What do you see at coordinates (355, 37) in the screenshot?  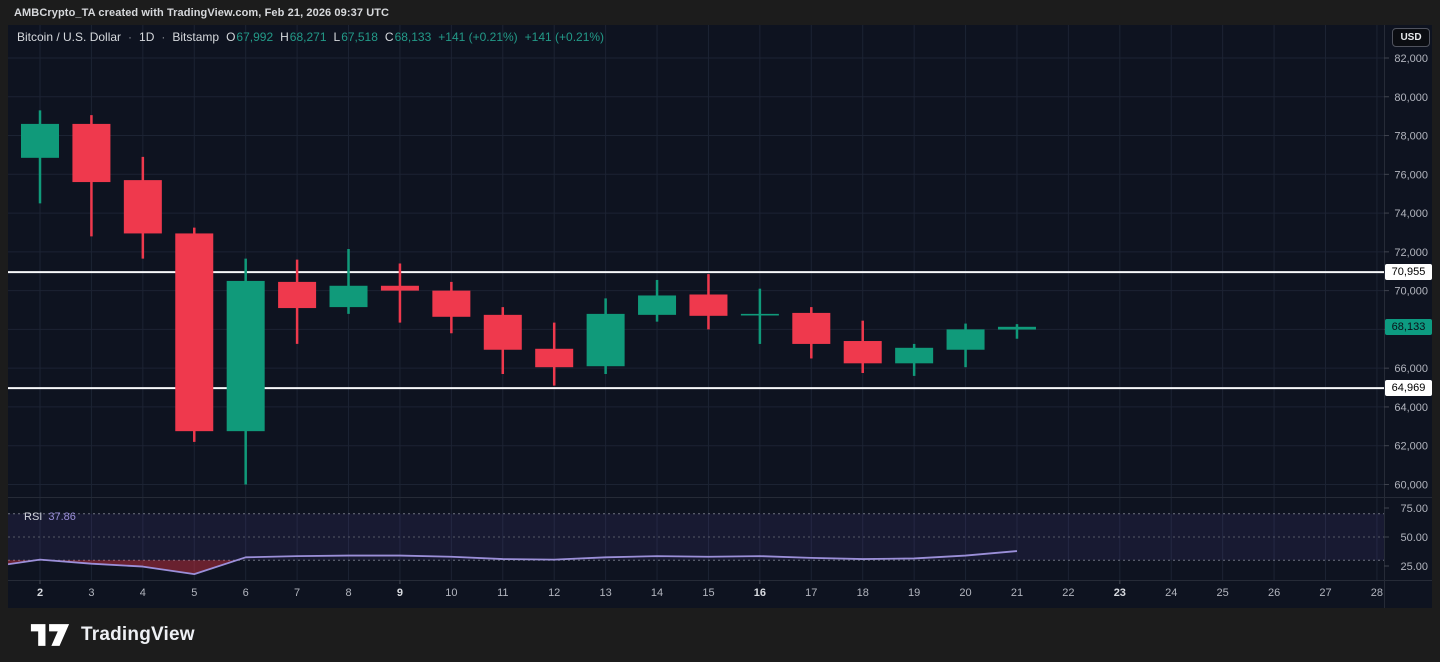 I see `ohlc-low: L 67,518` at bounding box center [355, 37].